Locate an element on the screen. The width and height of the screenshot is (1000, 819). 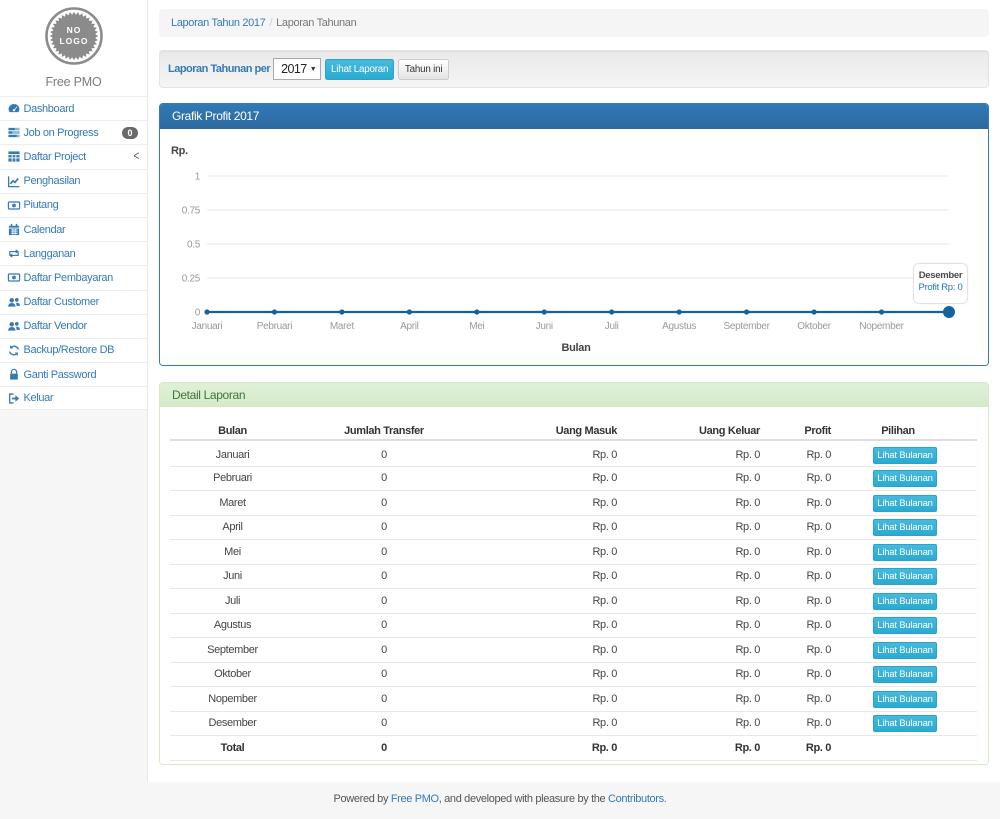
svg-text: Juli is located at coordinates (612, 326).